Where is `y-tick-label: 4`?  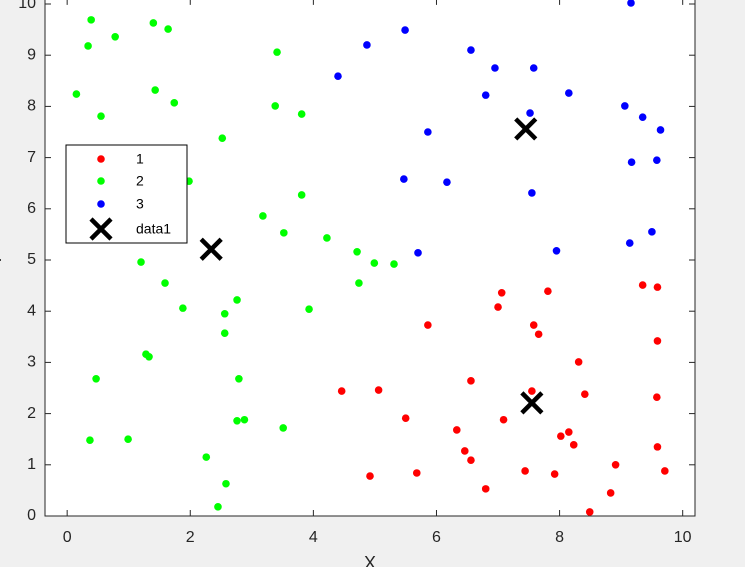 y-tick-label: 4 is located at coordinates (31, 310).